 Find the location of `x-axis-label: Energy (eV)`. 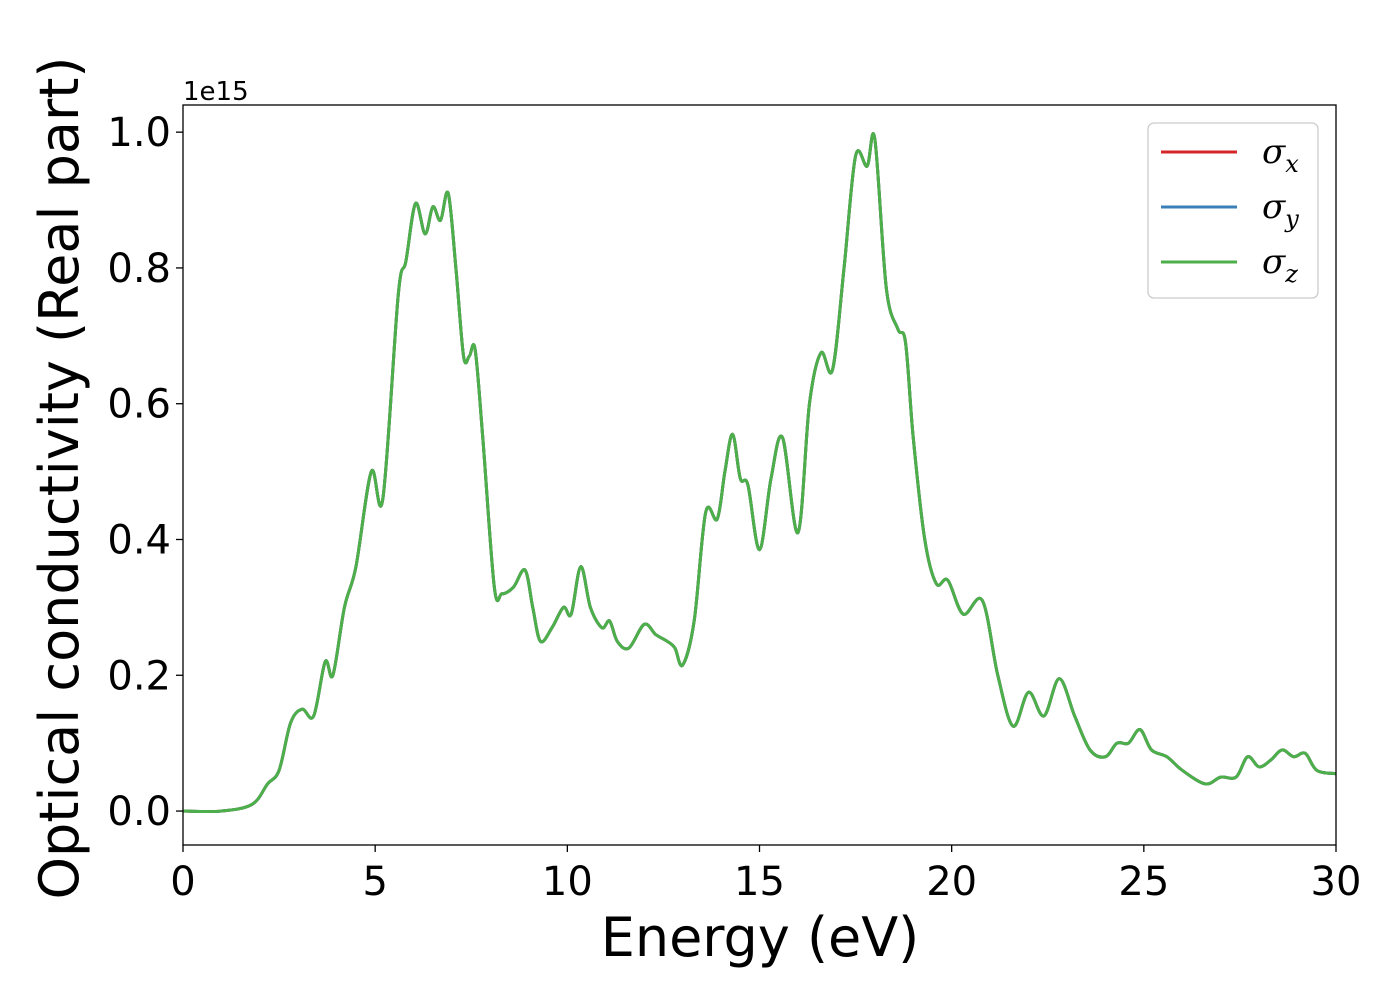

x-axis-label: Energy (eV) is located at coordinates (760, 937).